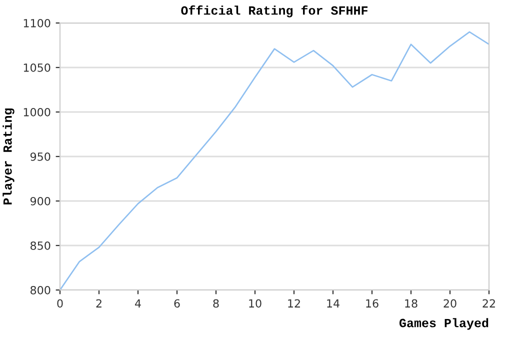 The image size is (510, 340). I want to click on x-tick-label: 0, so click(60, 303).